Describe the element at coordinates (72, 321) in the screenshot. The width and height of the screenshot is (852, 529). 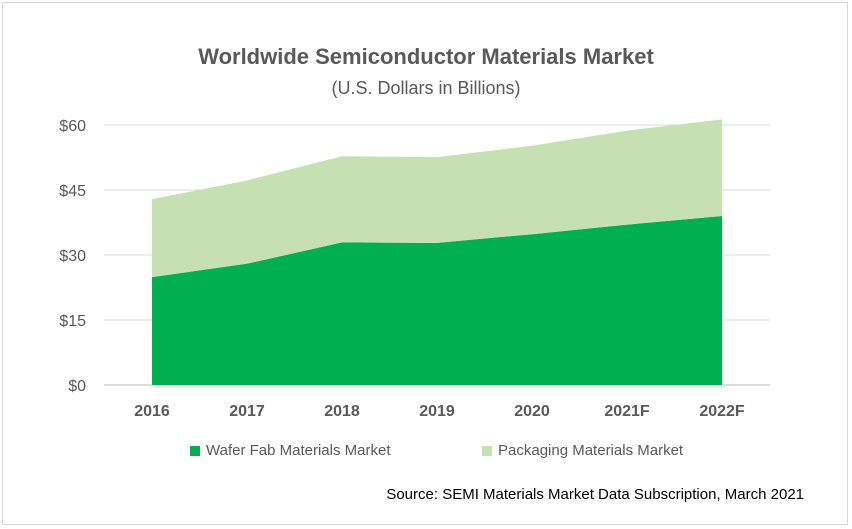
I see `y-tick-label: $15` at that location.